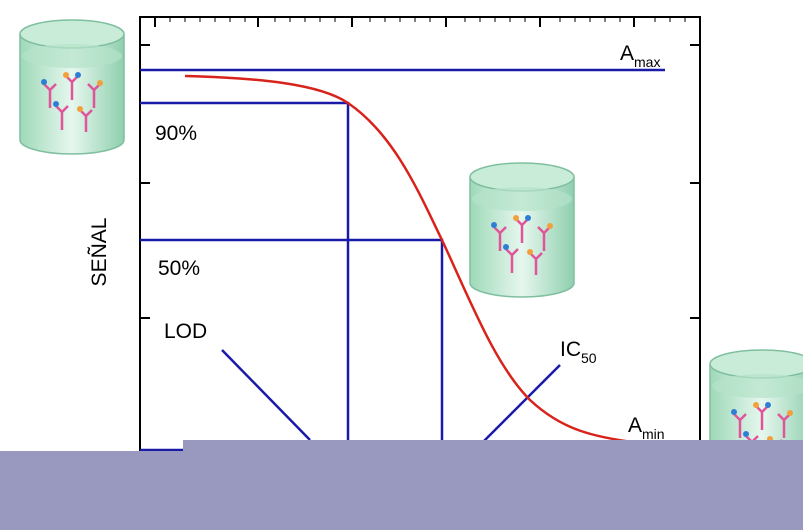 This screenshot has width=803, height=530. What do you see at coordinates (99, 252) in the screenshot?
I see `y-axis-label: SEÑAL` at bounding box center [99, 252].